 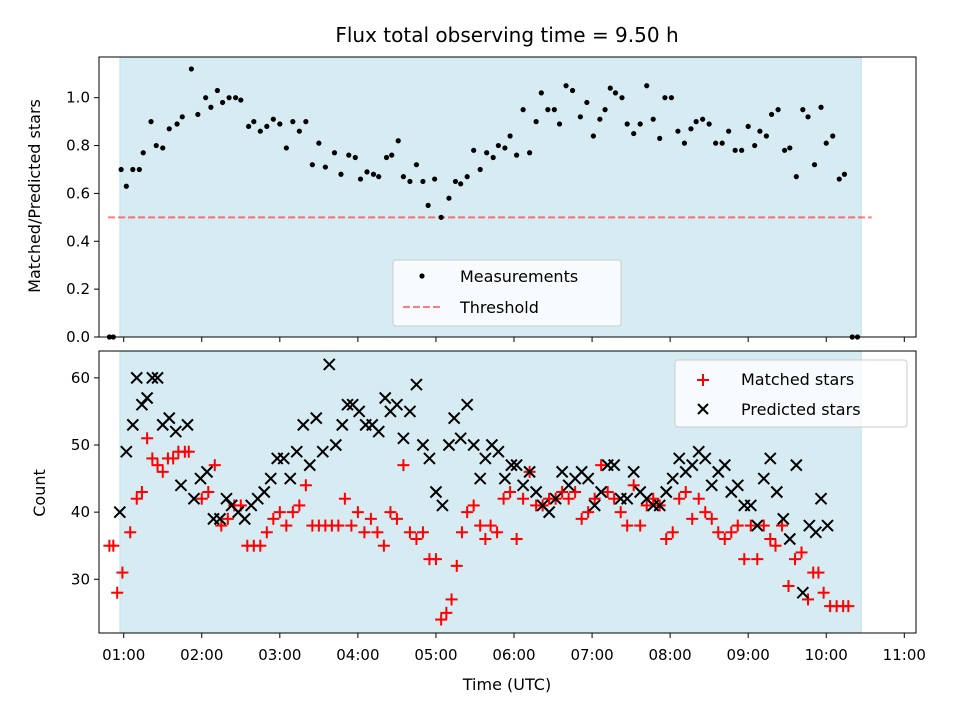 What do you see at coordinates (826, 655) in the screenshot?
I see `x-tick-label: 10:00` at bounding box center [826, 655].